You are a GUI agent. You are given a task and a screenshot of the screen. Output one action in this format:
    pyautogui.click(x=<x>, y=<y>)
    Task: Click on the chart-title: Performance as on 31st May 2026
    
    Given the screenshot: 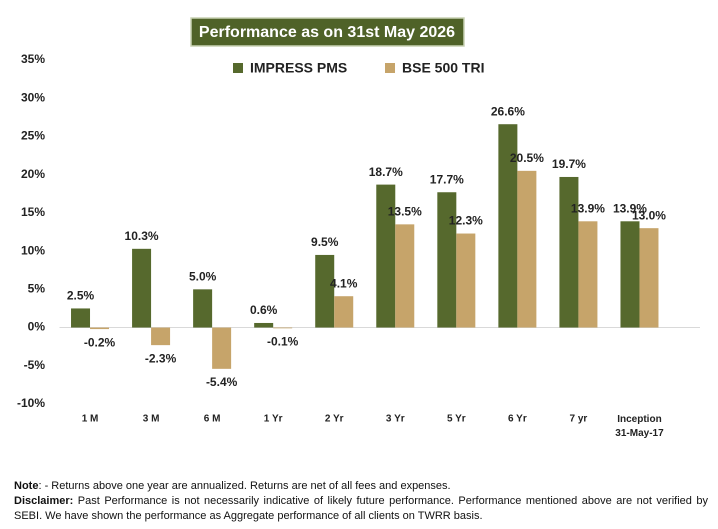 What is the action you would take?
    pyautogui.click(x=327, y=32)
    